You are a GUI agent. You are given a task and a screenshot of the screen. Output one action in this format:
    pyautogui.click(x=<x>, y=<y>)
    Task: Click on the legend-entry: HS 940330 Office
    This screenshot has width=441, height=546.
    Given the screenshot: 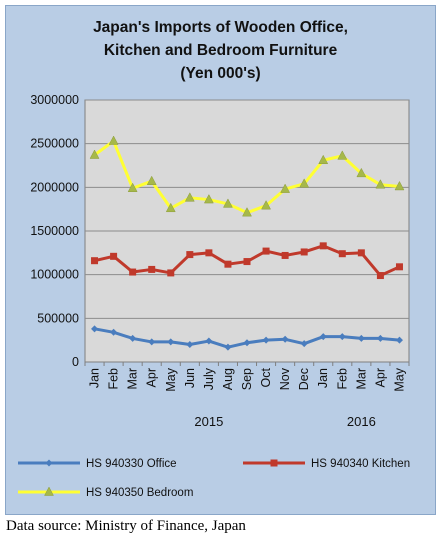 What is the action you would take?
    pyautogui.click(x=97, y=464)
    